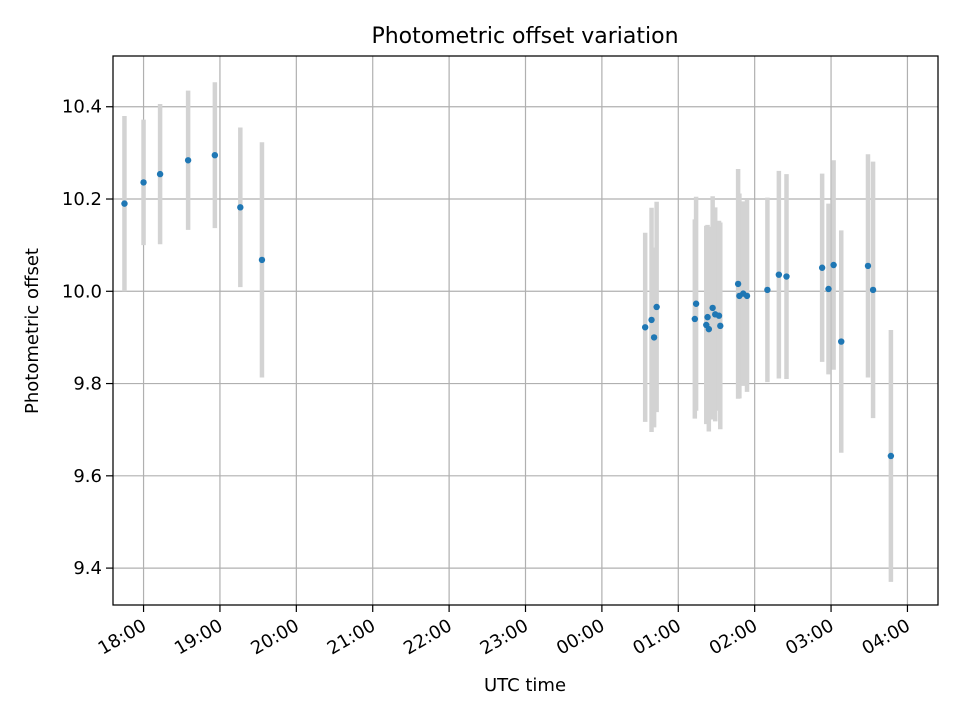 The image size is (960, 720). I want to click on y-tick-label: 9.4, so click(87, 568).